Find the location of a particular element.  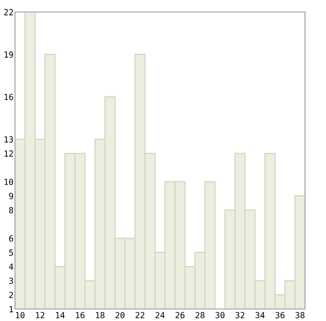

x-tick-label: 18 is located at coordinates (100, 315).